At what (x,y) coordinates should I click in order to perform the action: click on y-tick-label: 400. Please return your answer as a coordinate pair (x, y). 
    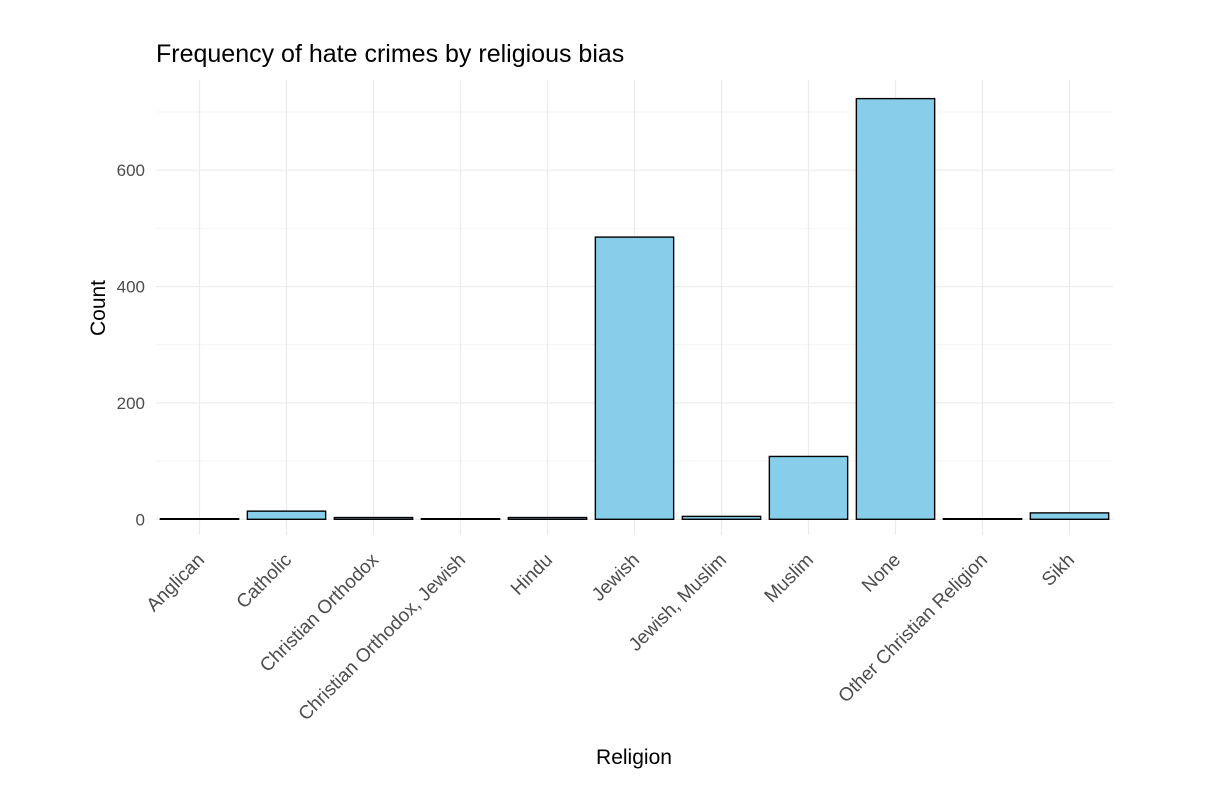
    Looking at the image, I should click on (131, 287).